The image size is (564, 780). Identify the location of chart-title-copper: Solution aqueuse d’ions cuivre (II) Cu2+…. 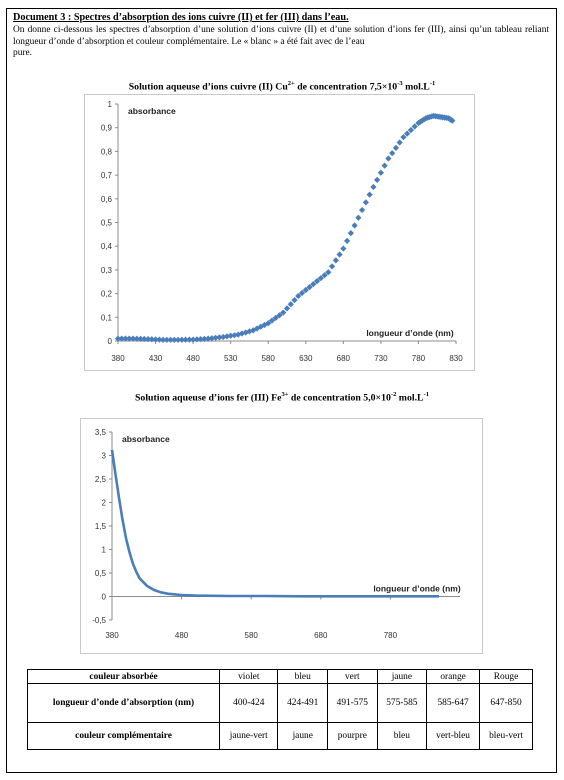
(282, 86).